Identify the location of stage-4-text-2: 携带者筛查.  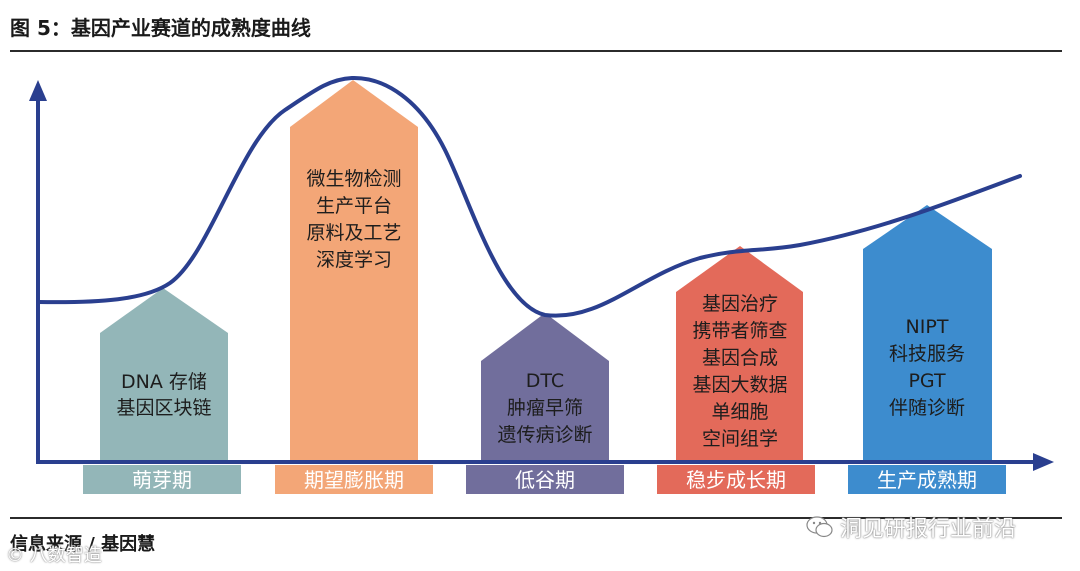
(739, 331).